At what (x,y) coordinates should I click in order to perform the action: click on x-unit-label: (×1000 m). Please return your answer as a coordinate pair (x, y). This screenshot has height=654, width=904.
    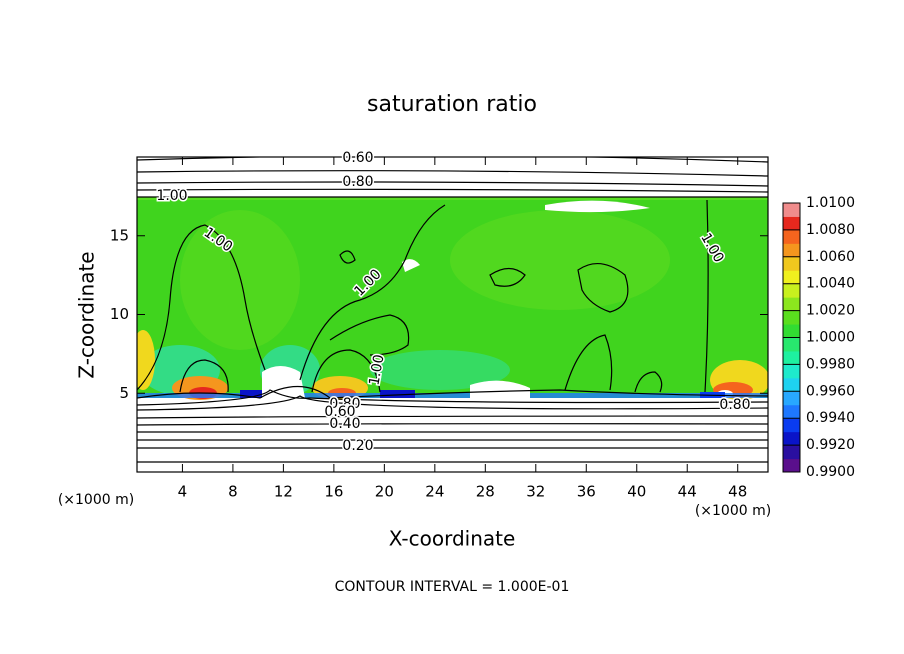
    Looking at the image, I should click on (733, 511).